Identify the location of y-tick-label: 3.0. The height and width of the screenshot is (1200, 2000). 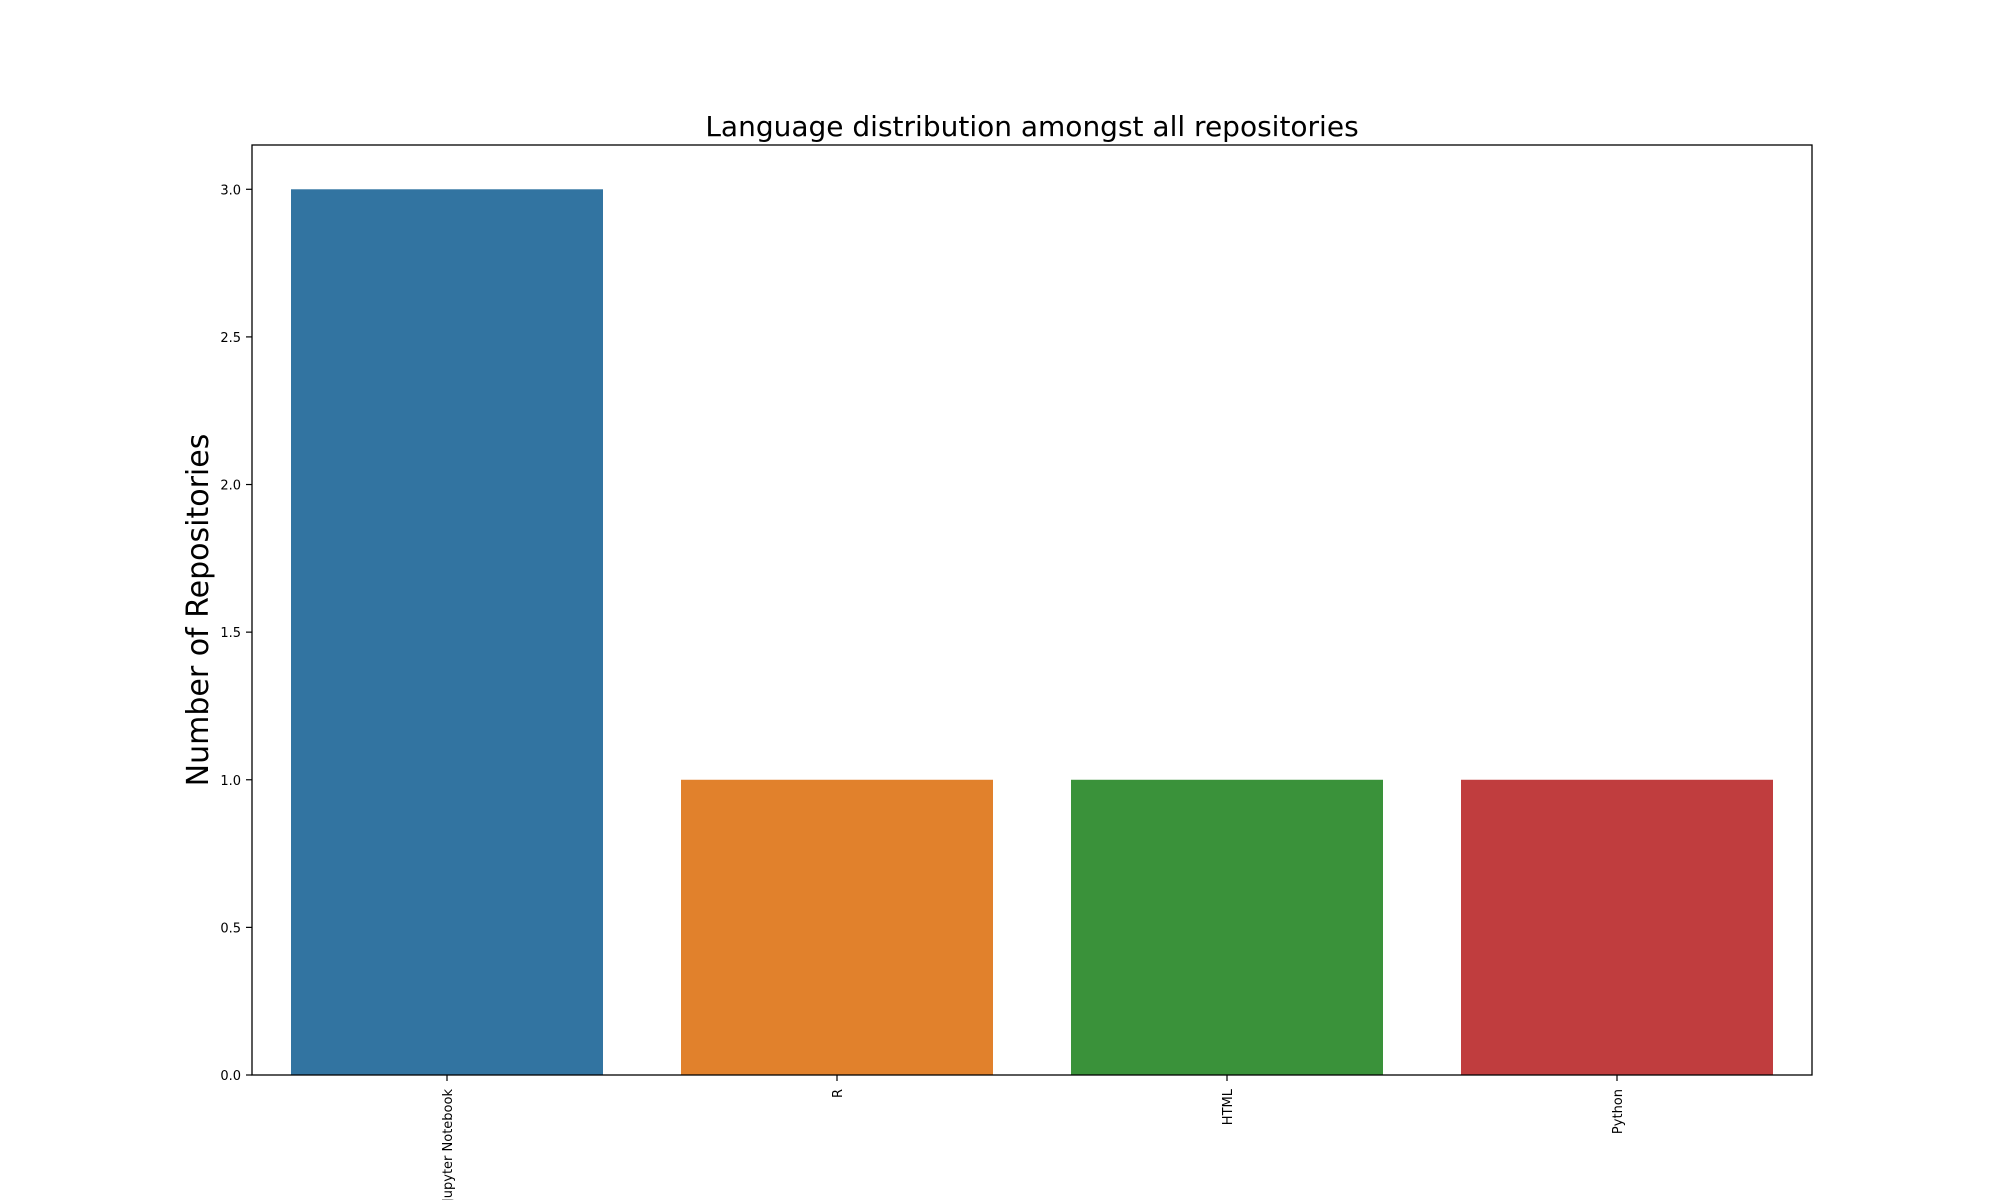
(230, 190).